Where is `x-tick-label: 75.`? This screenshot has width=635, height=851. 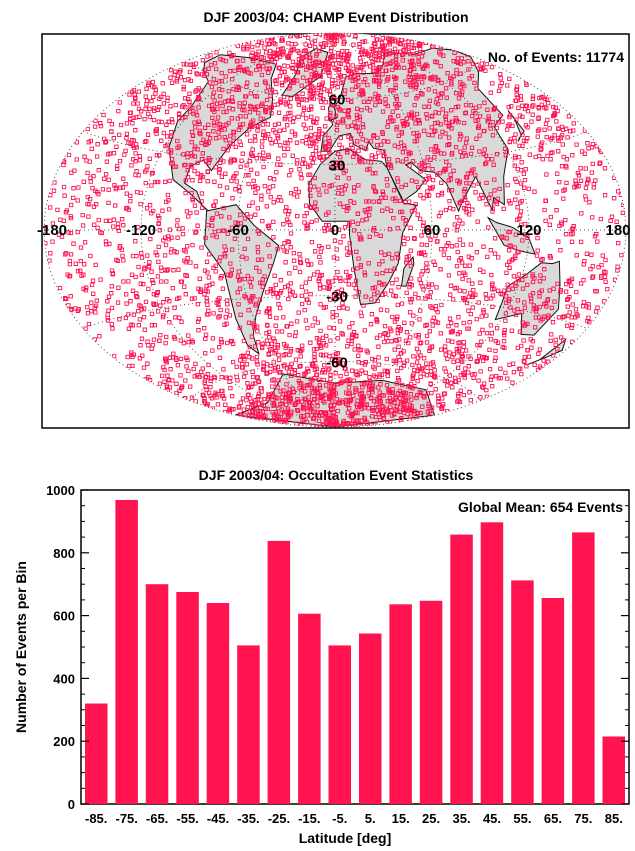 x-tick-label: 75. is located at coordinates (583, 818).